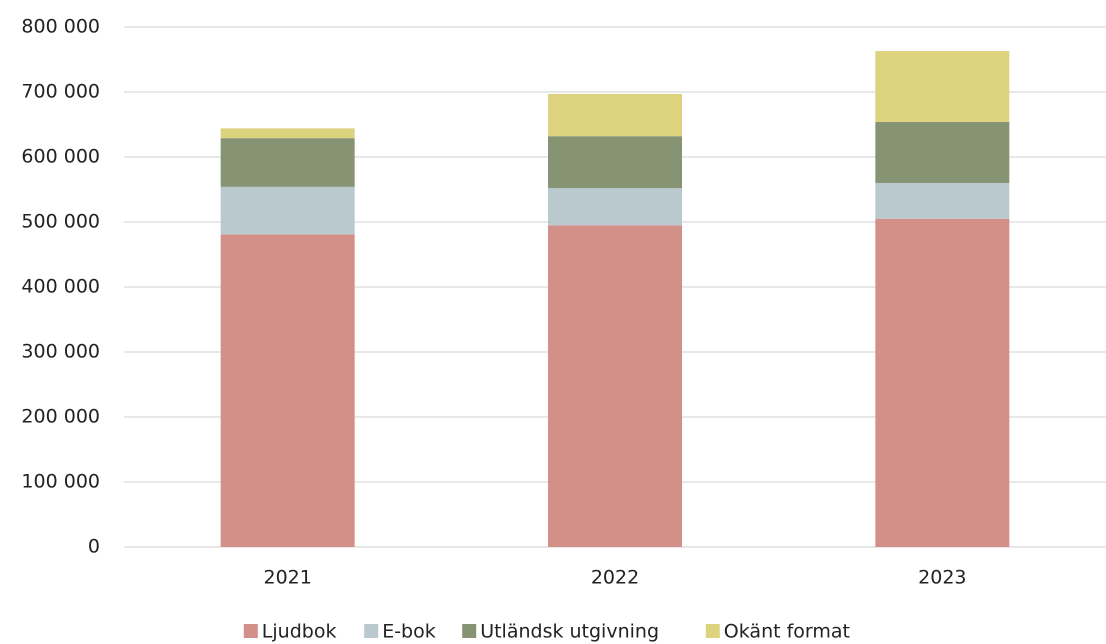  I want to click on y-tick-label: 100 000, so click(60, 482).